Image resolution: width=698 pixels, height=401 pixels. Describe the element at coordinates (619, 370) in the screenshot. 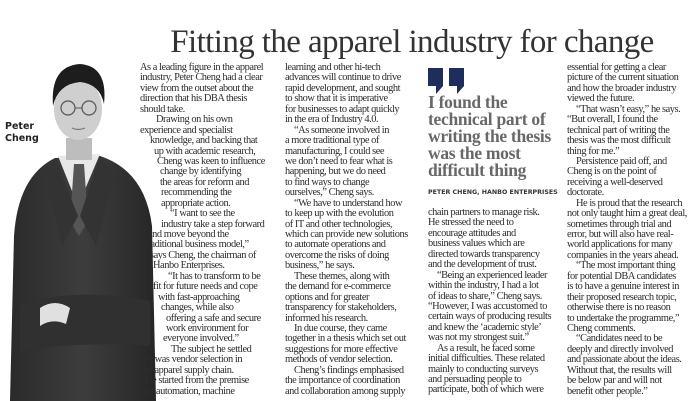

I see `text-line: Without that, the results will` at that location.